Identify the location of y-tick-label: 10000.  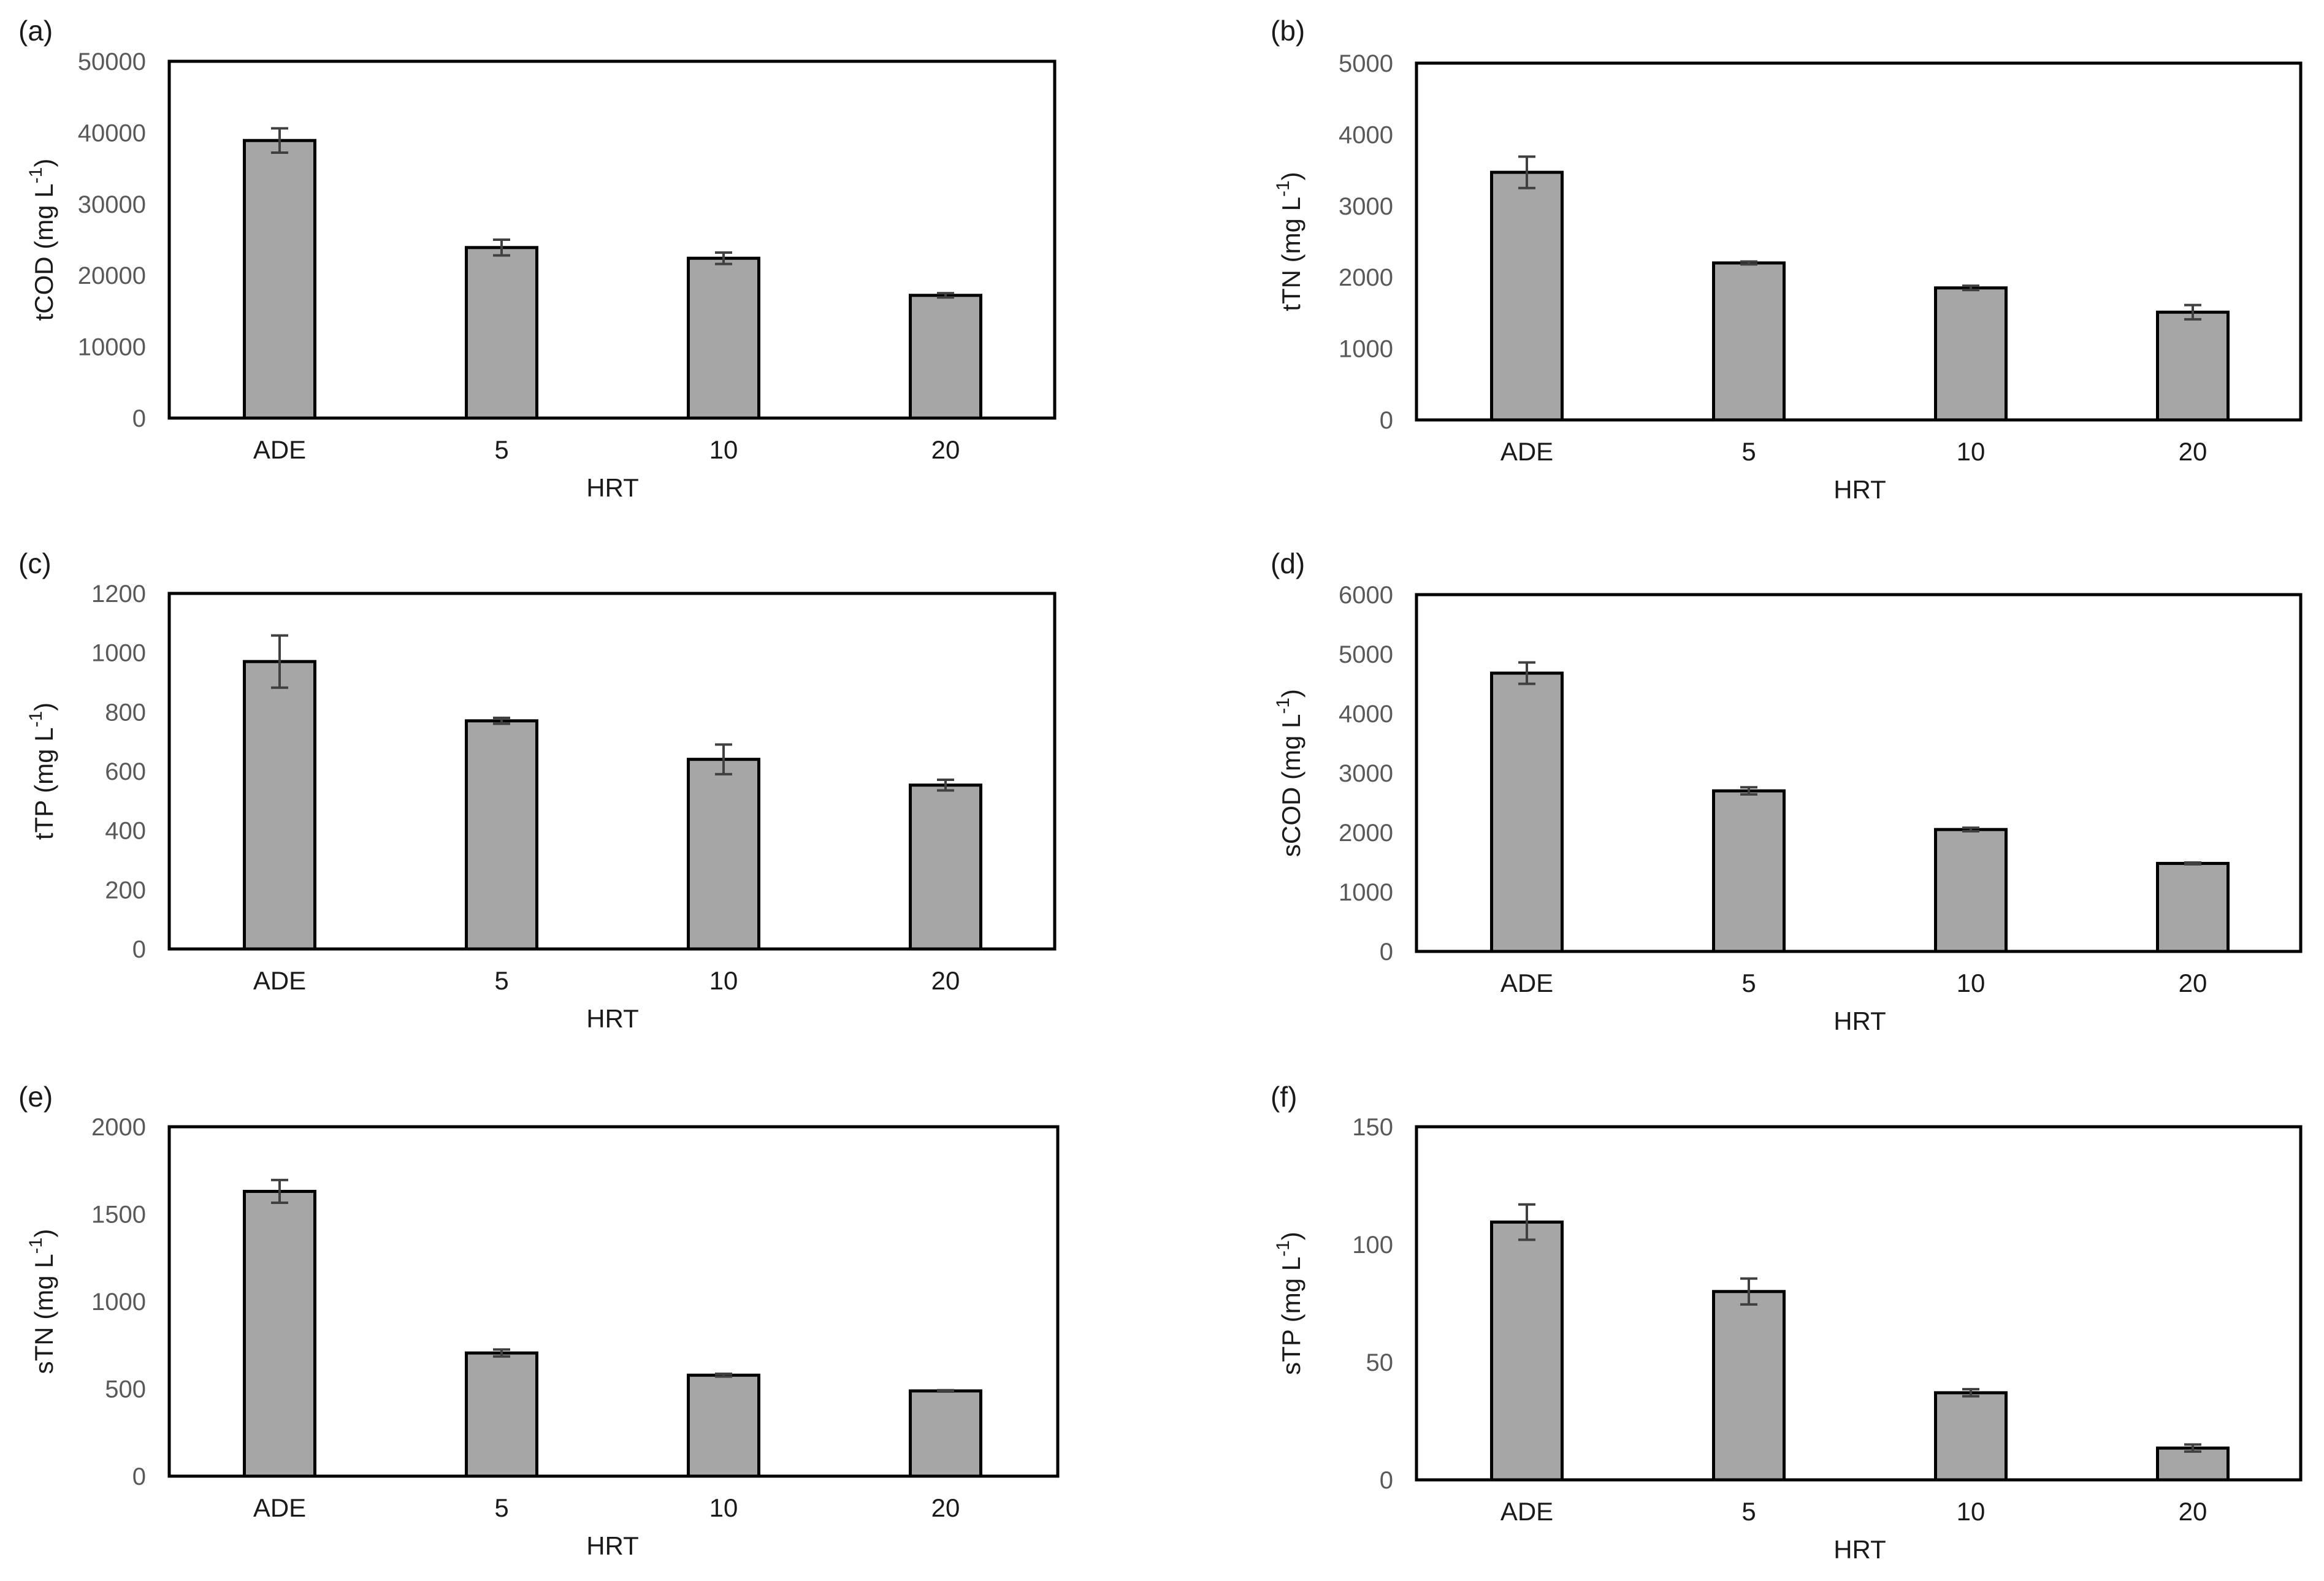
(112, 347).